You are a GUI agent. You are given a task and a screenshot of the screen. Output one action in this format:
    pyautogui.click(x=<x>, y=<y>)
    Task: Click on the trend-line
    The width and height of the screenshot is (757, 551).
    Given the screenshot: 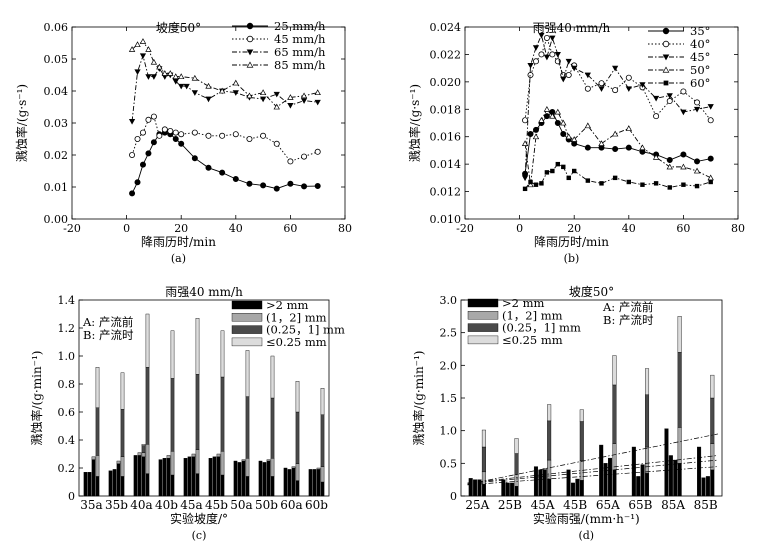 What is the action you would take?
    pyautogui.click(x=593, y=459)
    